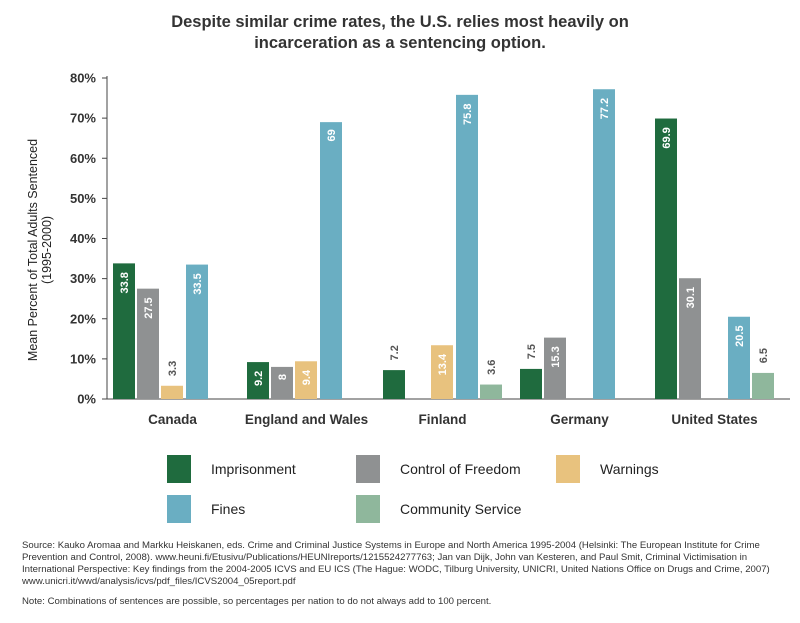  I want to click on bar-value-label-warnings-1: 9.4, so click(307, 377).